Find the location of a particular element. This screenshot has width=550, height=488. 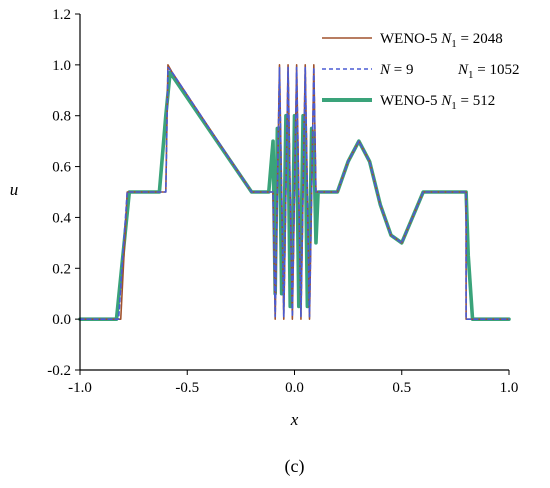

legend-label-1: WENO-5 N1 = 2048 is located at coordinates (441, 40).